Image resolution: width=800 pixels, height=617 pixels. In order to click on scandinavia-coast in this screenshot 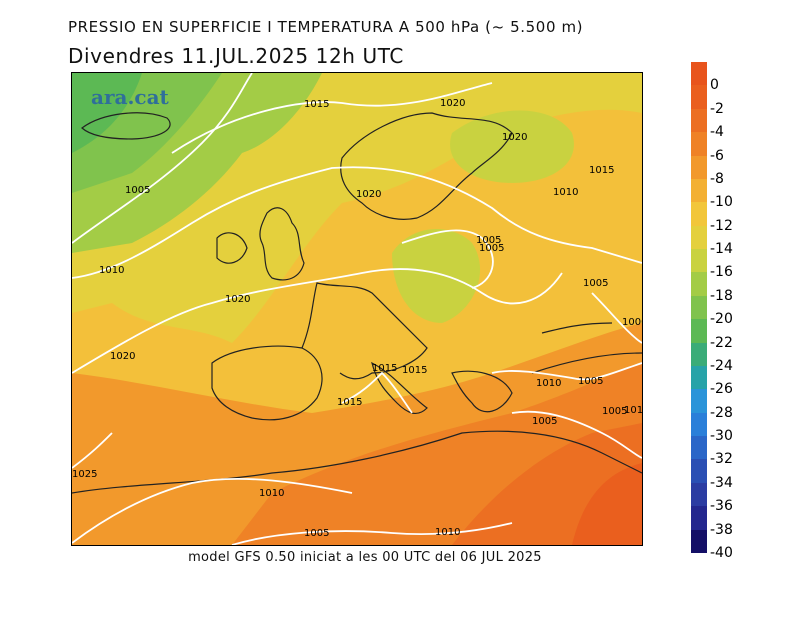, I will do `click(426, 166)`.